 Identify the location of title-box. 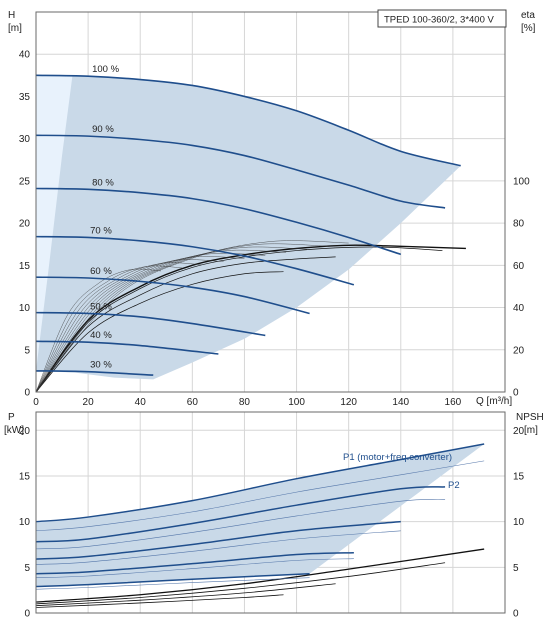
(442, 18).